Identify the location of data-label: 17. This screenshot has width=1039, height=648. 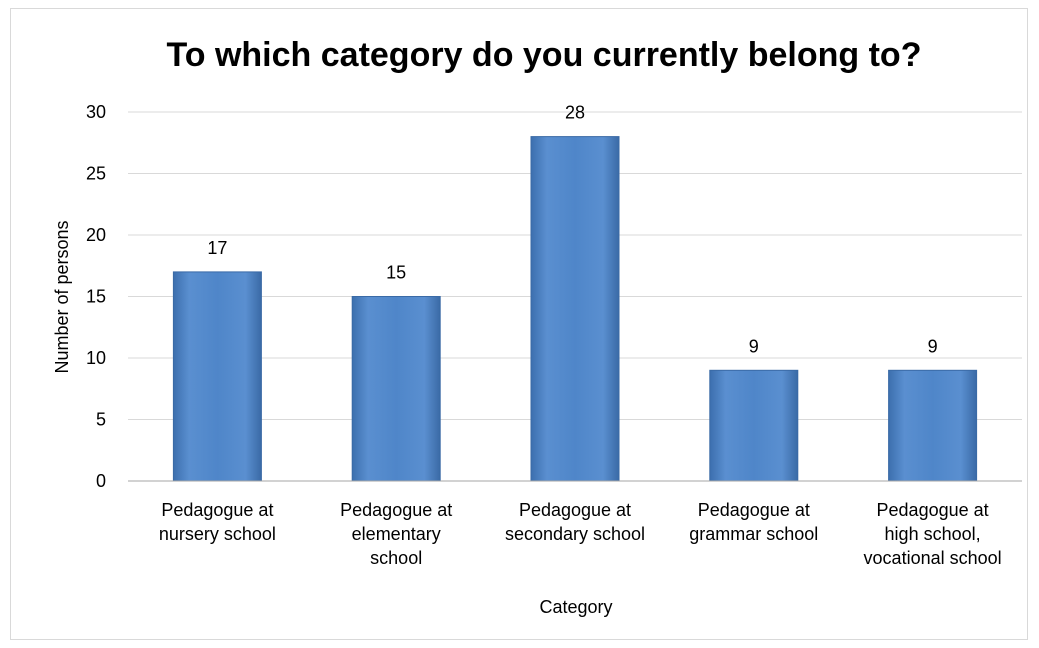
(217, 248).